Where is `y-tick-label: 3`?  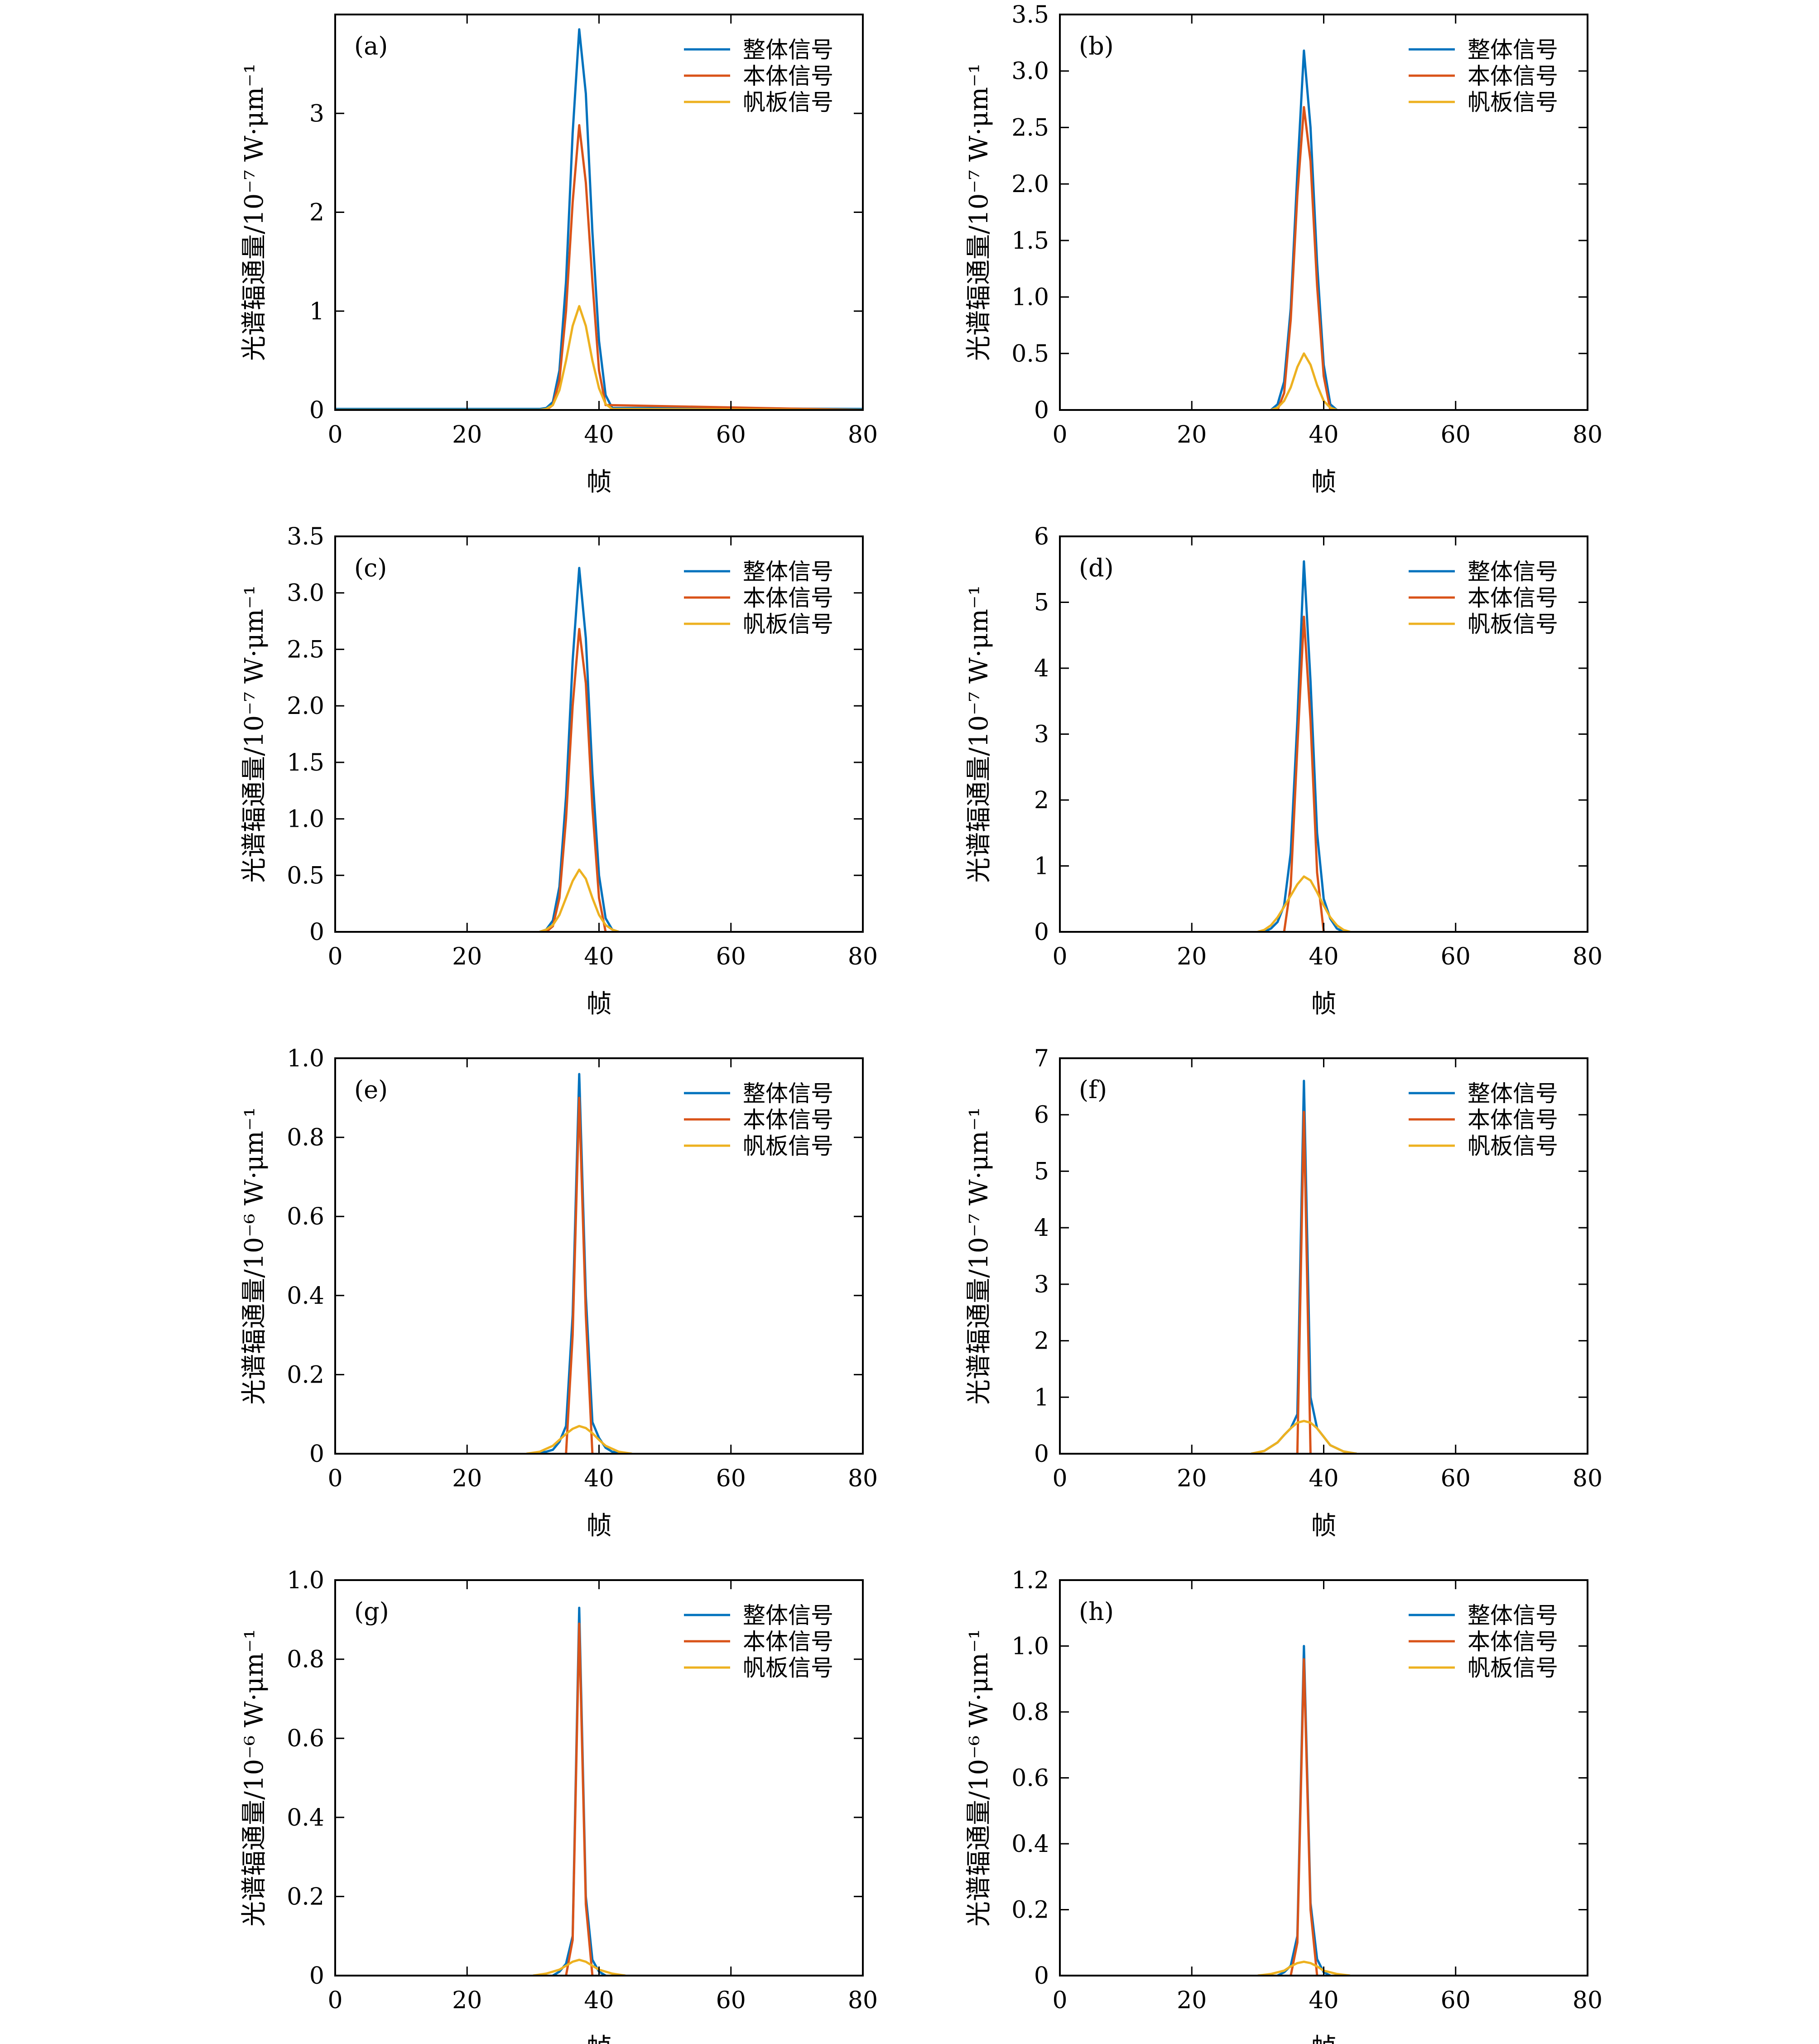
y-tick-label: 3 is located at coordinates (1041, 1284).